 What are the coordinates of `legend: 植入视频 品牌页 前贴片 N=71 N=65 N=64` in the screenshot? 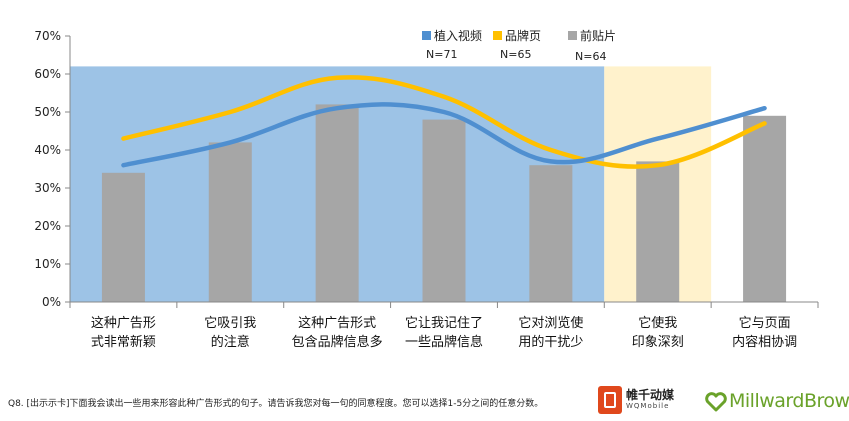 It's located at (519, 45).